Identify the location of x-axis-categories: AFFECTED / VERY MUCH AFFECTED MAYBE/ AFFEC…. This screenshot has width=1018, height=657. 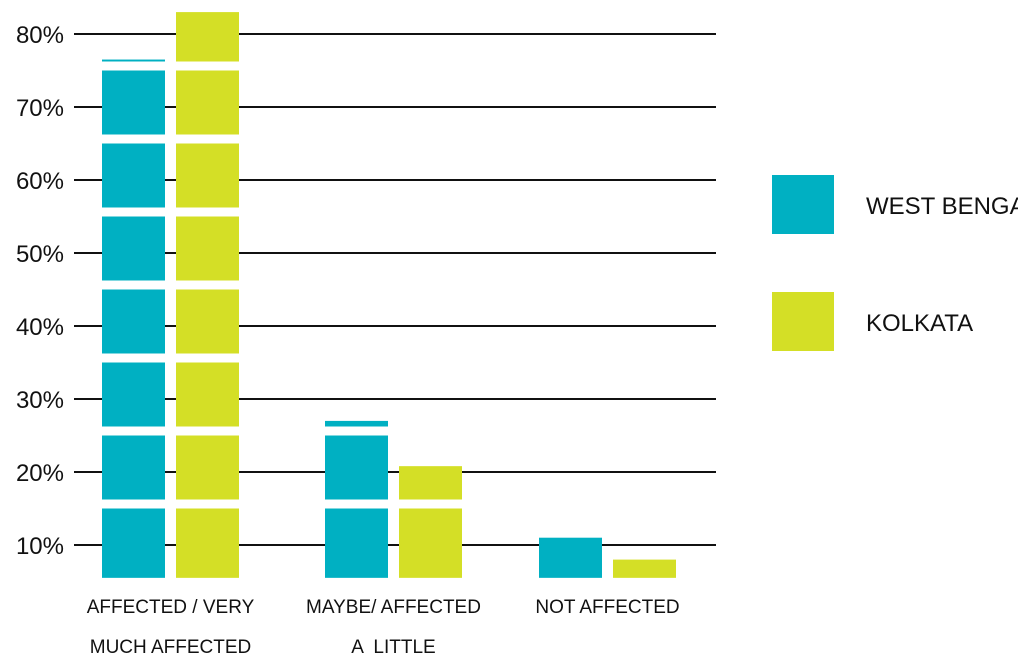
(383, 627).